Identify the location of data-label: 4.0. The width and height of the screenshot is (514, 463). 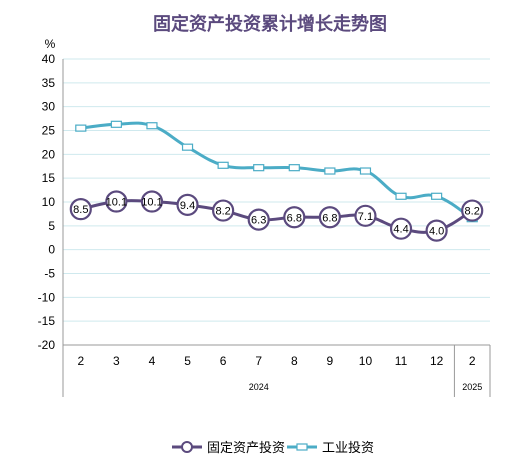
(436, 232).